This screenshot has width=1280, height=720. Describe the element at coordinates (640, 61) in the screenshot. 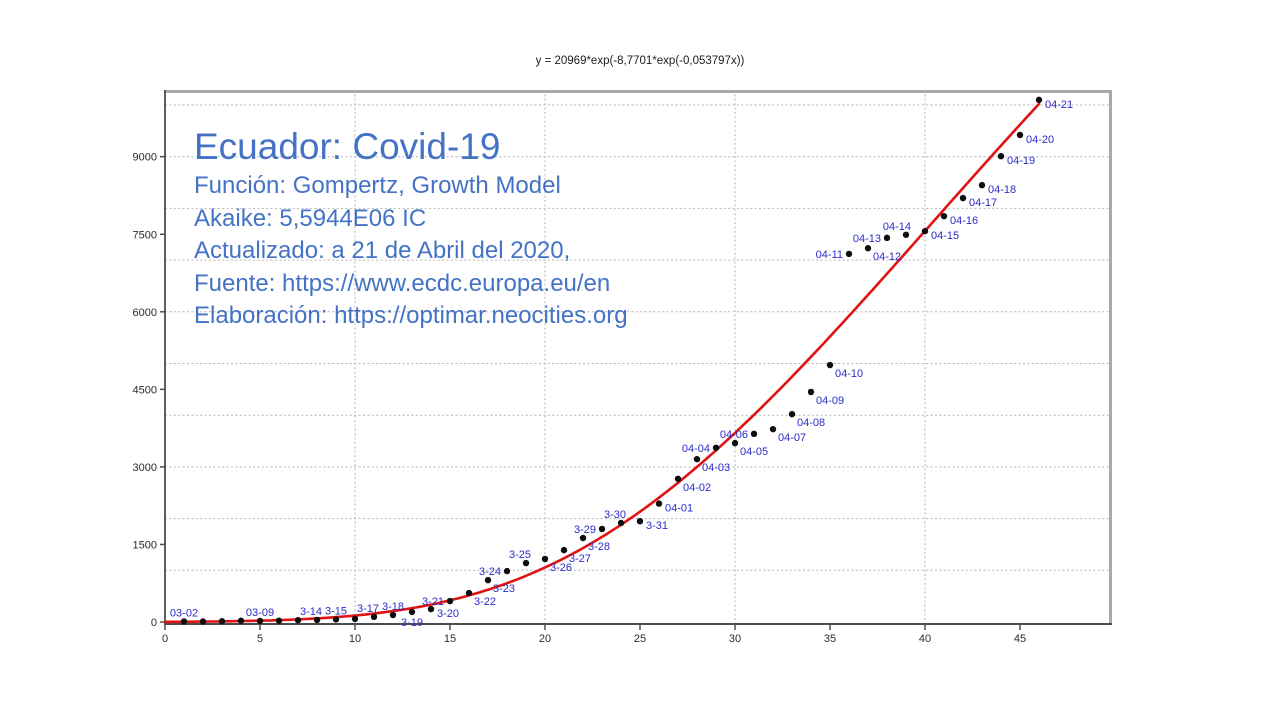

I see `chart-formula-title: y = 20969*exp(-8,7701*exp(-0,053797x))` at that location.